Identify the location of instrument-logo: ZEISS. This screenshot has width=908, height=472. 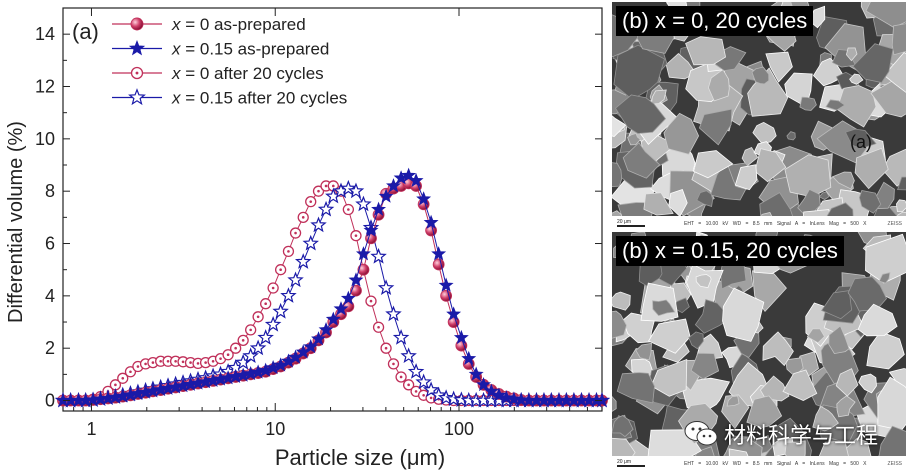
(894, 224).